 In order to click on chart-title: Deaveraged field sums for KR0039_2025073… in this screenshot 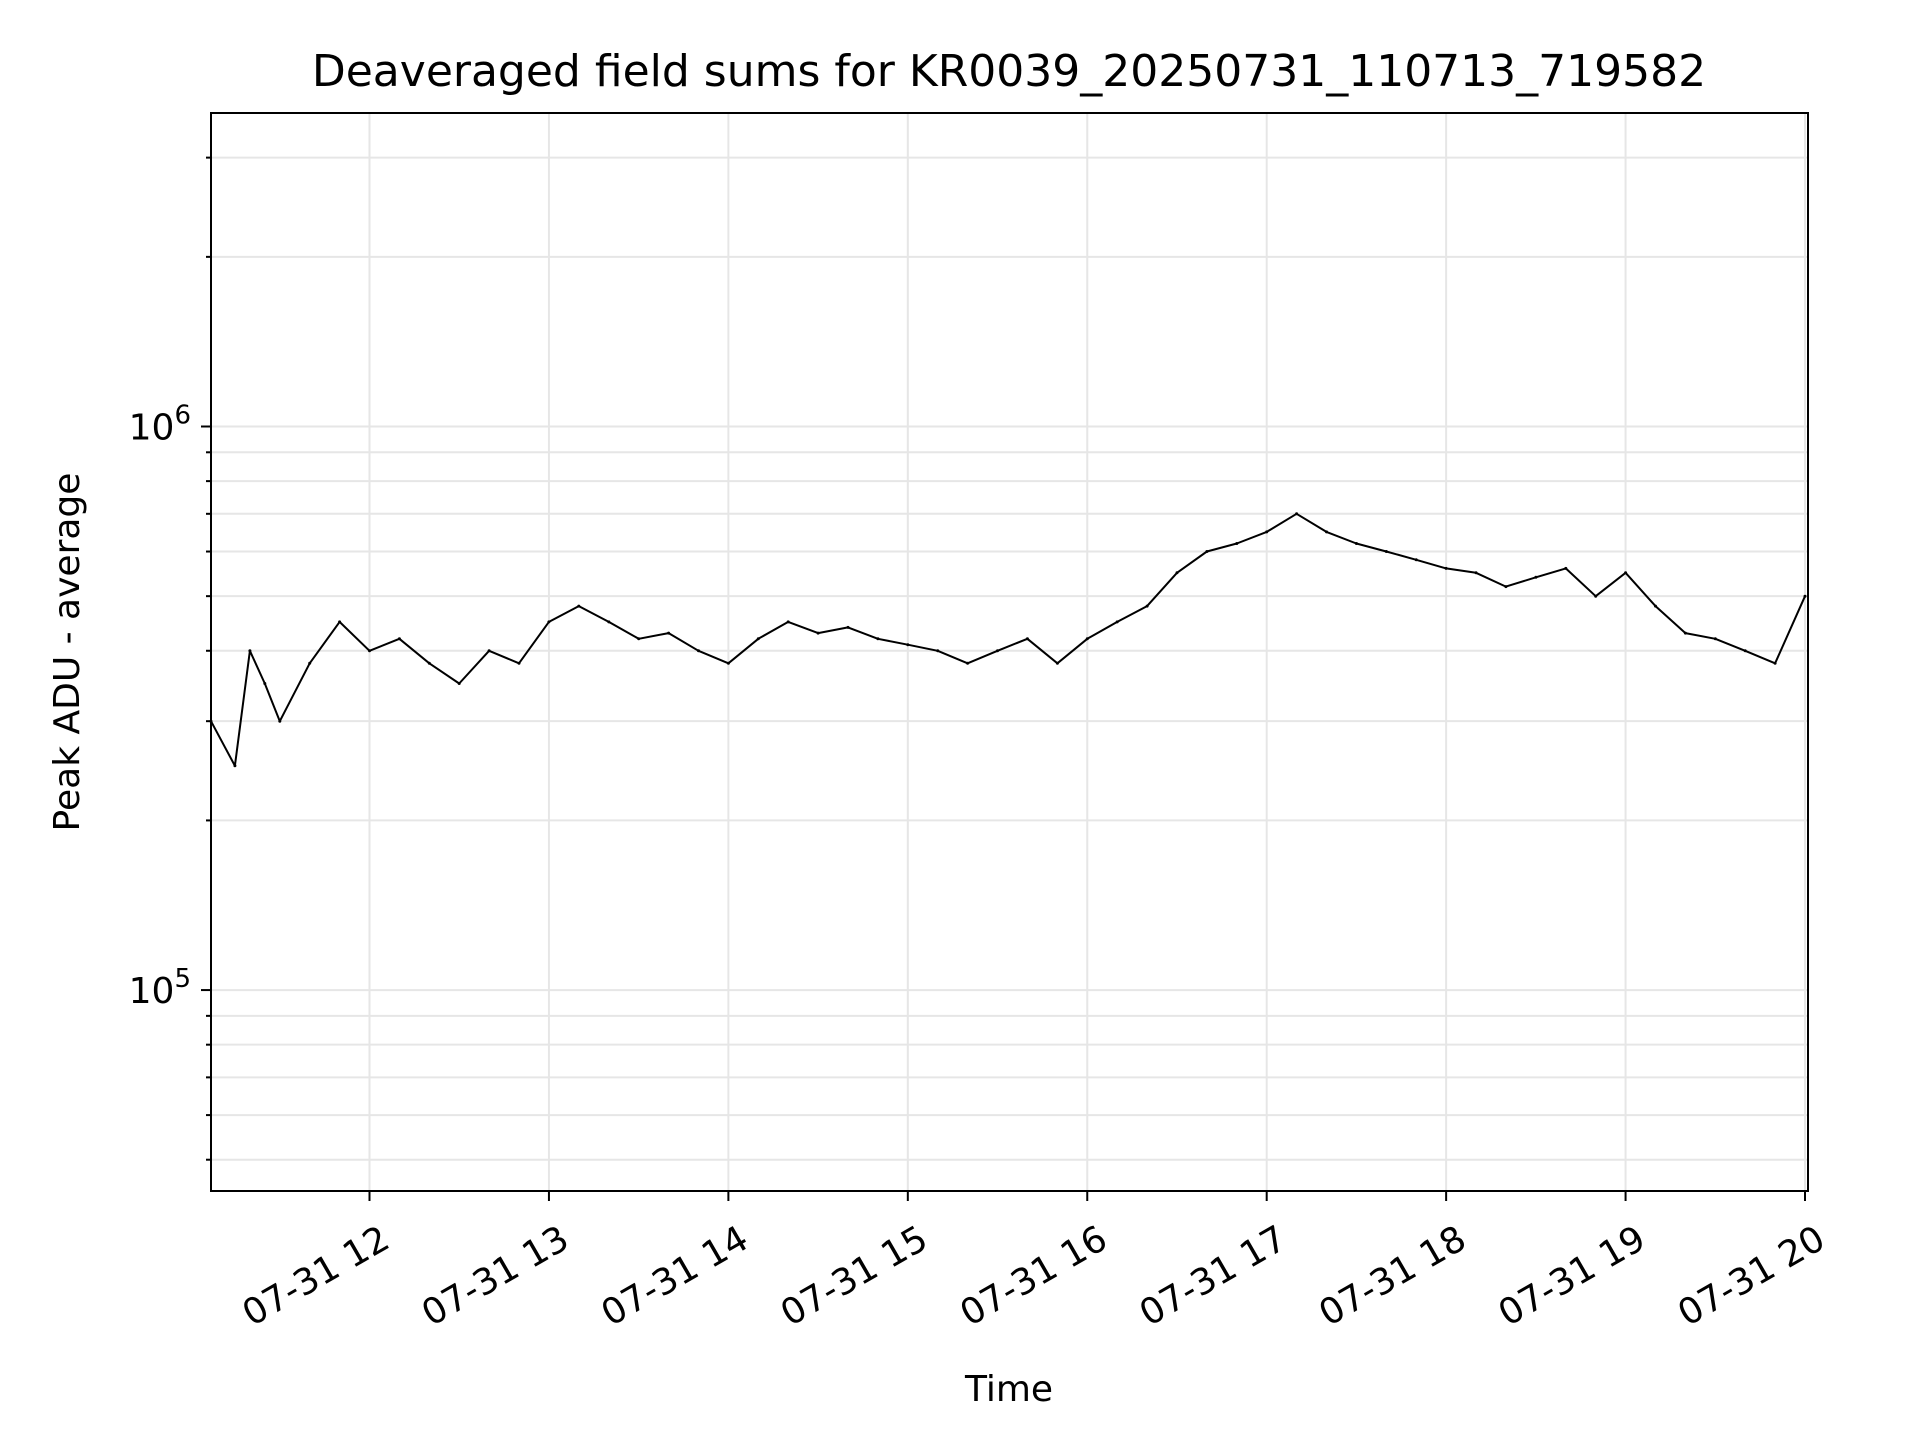, I will do `click(1009, 71)`.